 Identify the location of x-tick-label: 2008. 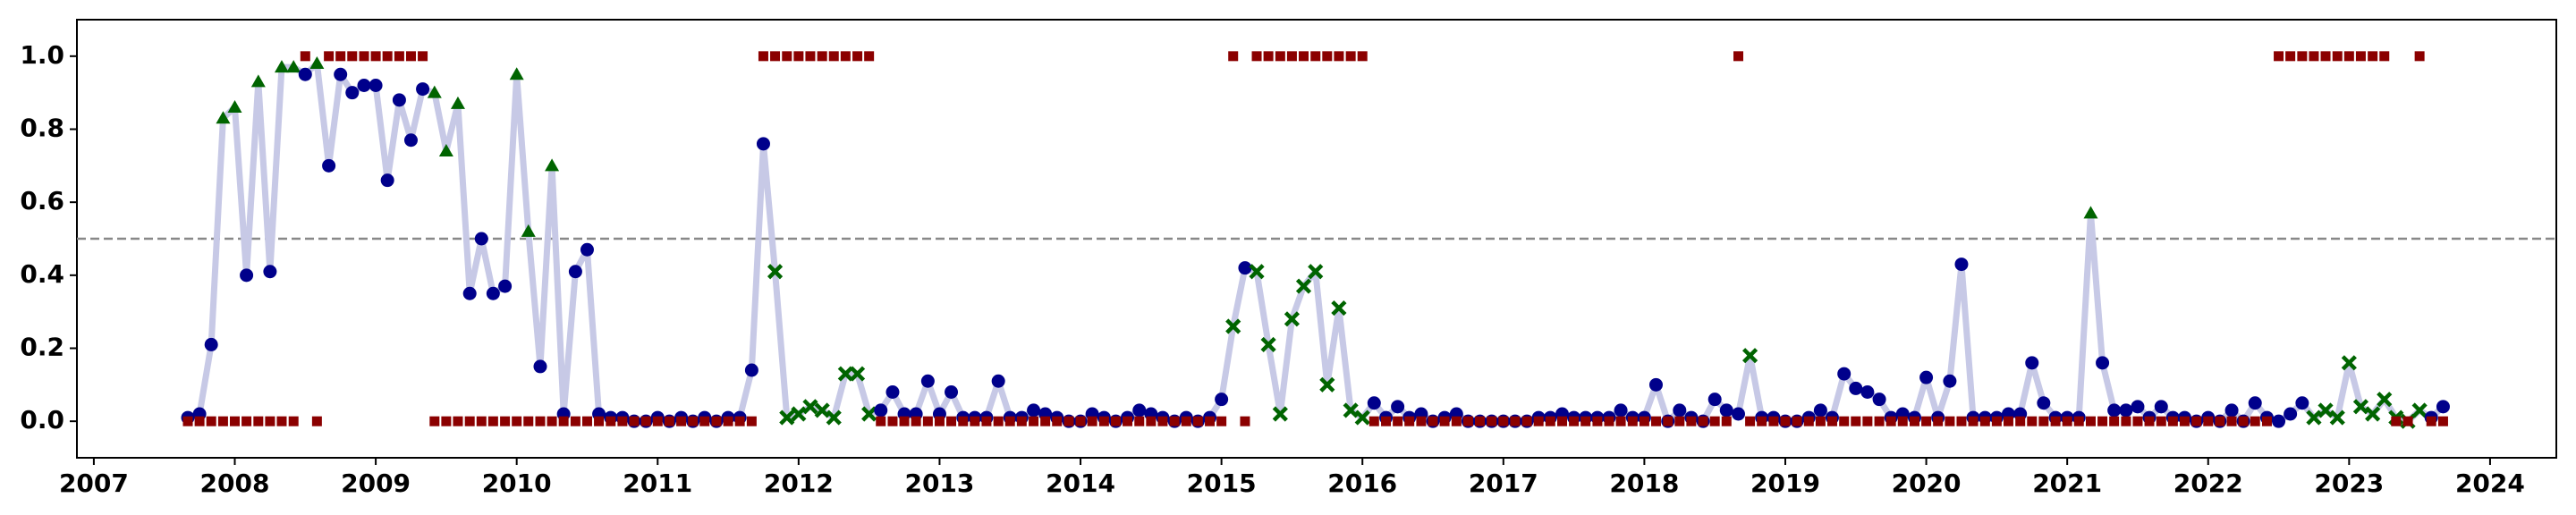
(235, 483).